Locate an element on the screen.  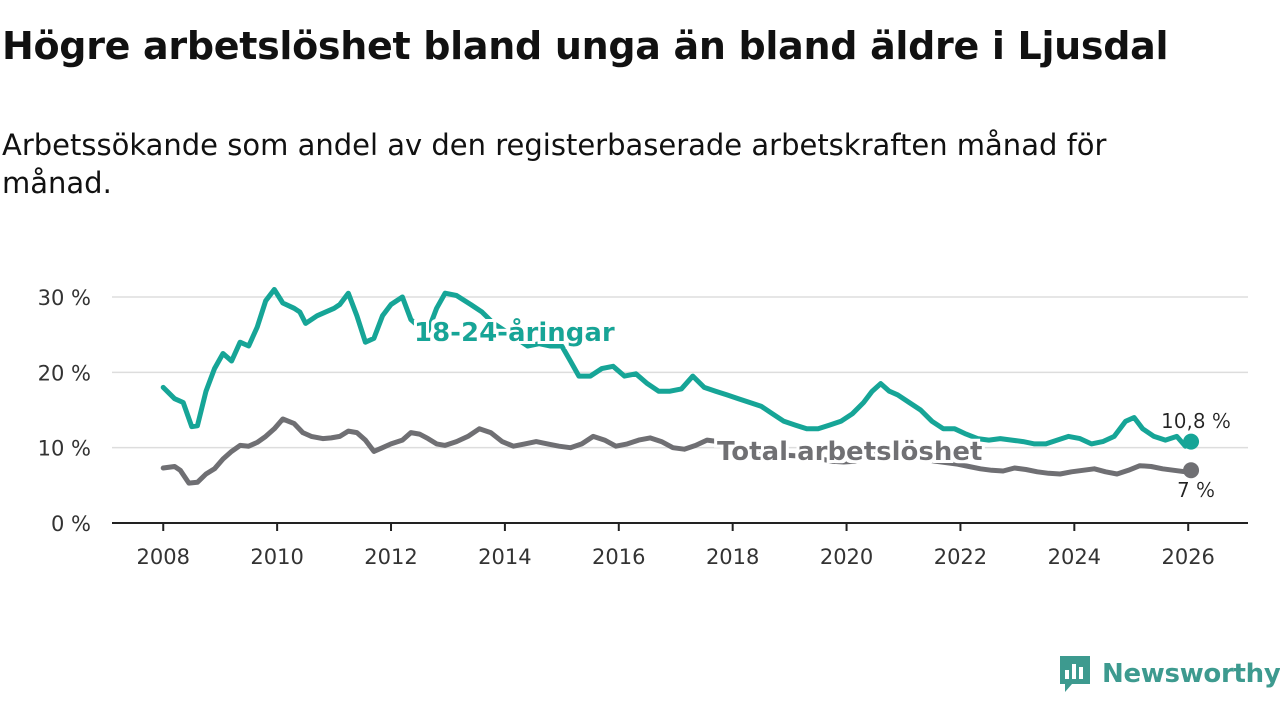
series-line-total is located at coordinates (677, 451).